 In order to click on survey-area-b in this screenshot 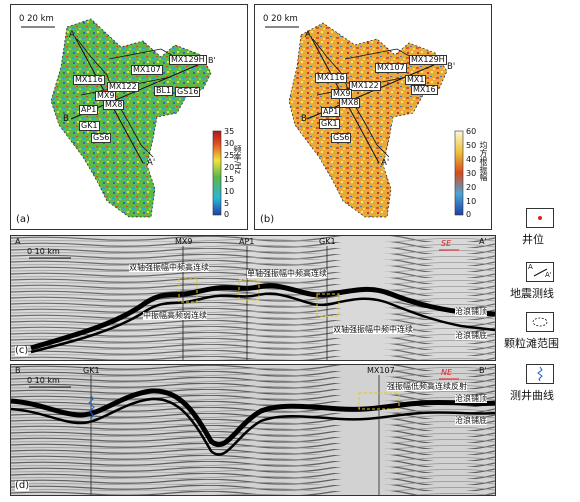, I will do `click(368, 120)`.